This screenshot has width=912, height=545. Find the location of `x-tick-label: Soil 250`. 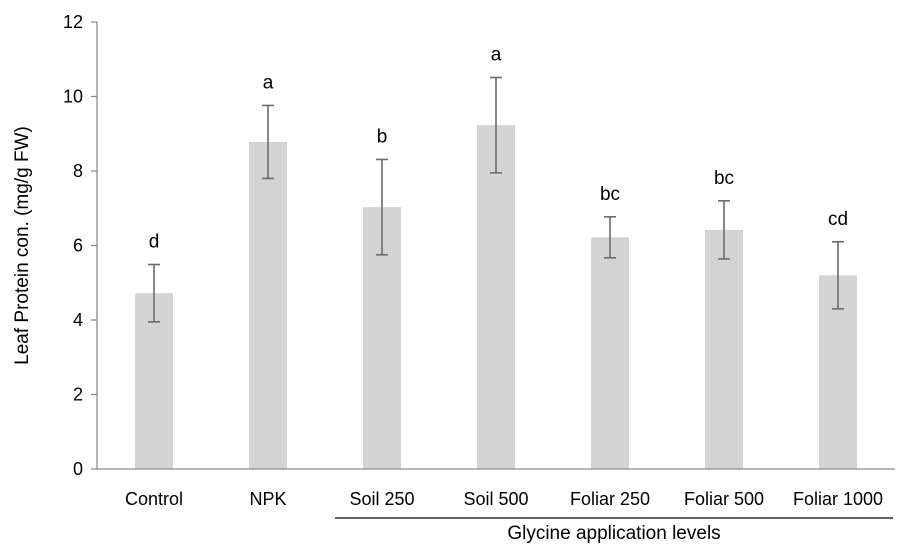

x-tick-label: Soil 250 is located at coordinates (381, 499).